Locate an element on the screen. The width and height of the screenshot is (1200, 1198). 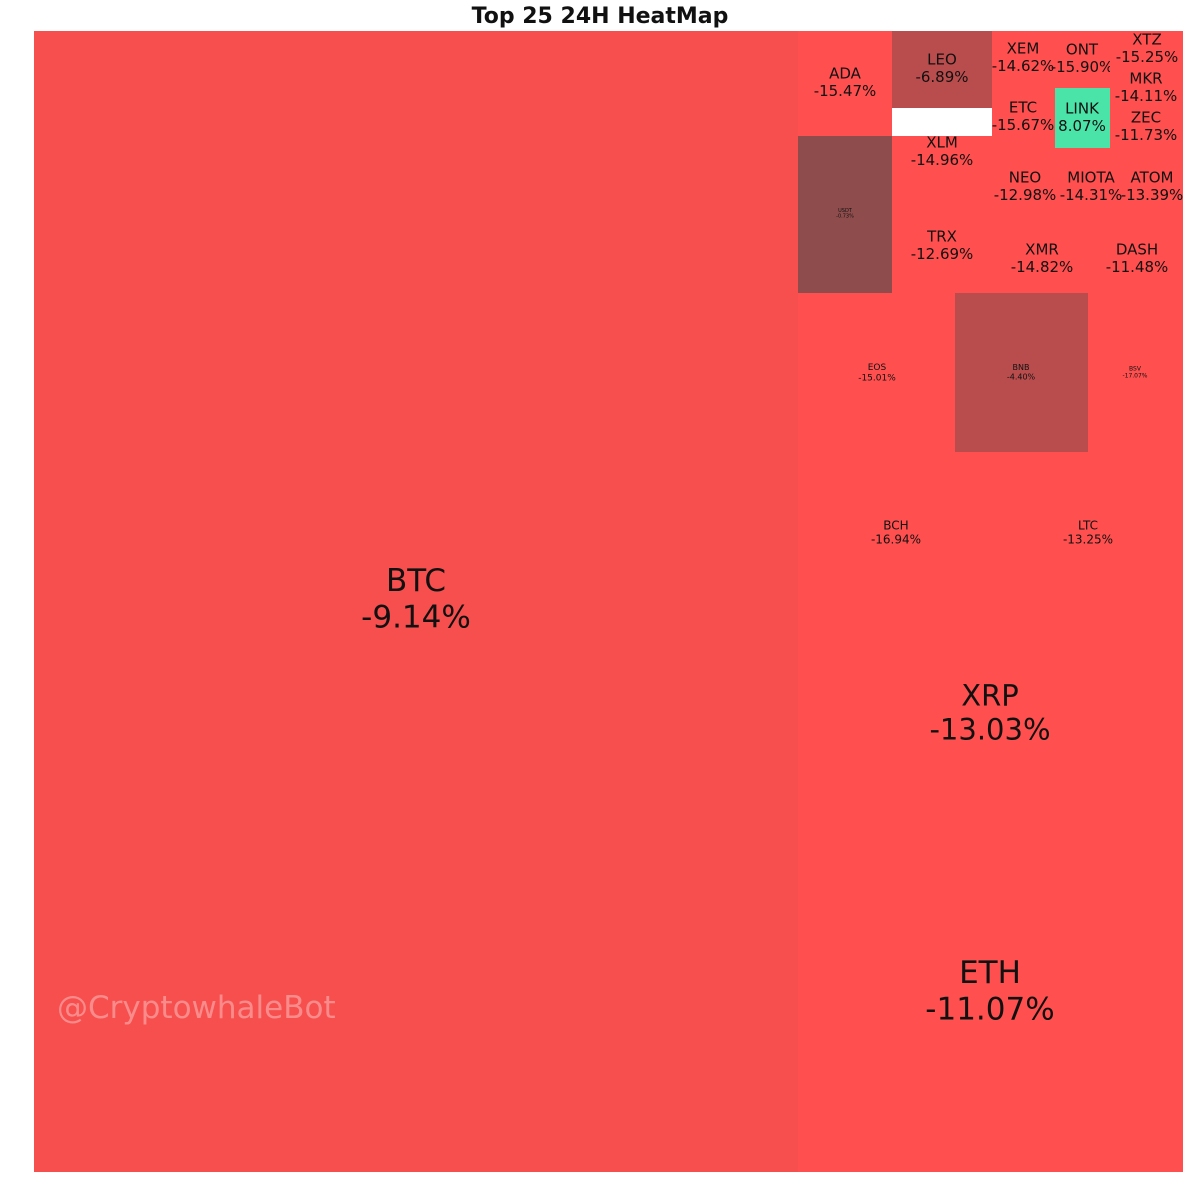
tile-change-trx: -12.69% is located at coordinates (942, 254).